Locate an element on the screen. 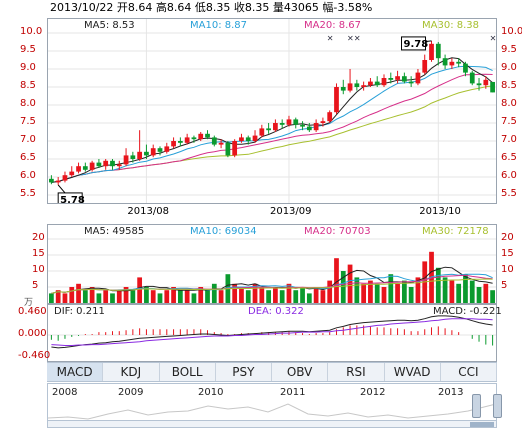  tab-kdj: KDJ is located at coordinates (131, 372).